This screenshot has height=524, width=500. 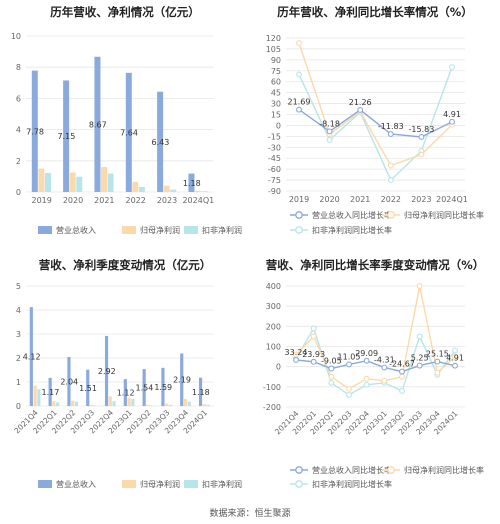 I want to click on chart-title: 营收、净利同比增长率季度变动情况（%）, so click(x=375, y=265).